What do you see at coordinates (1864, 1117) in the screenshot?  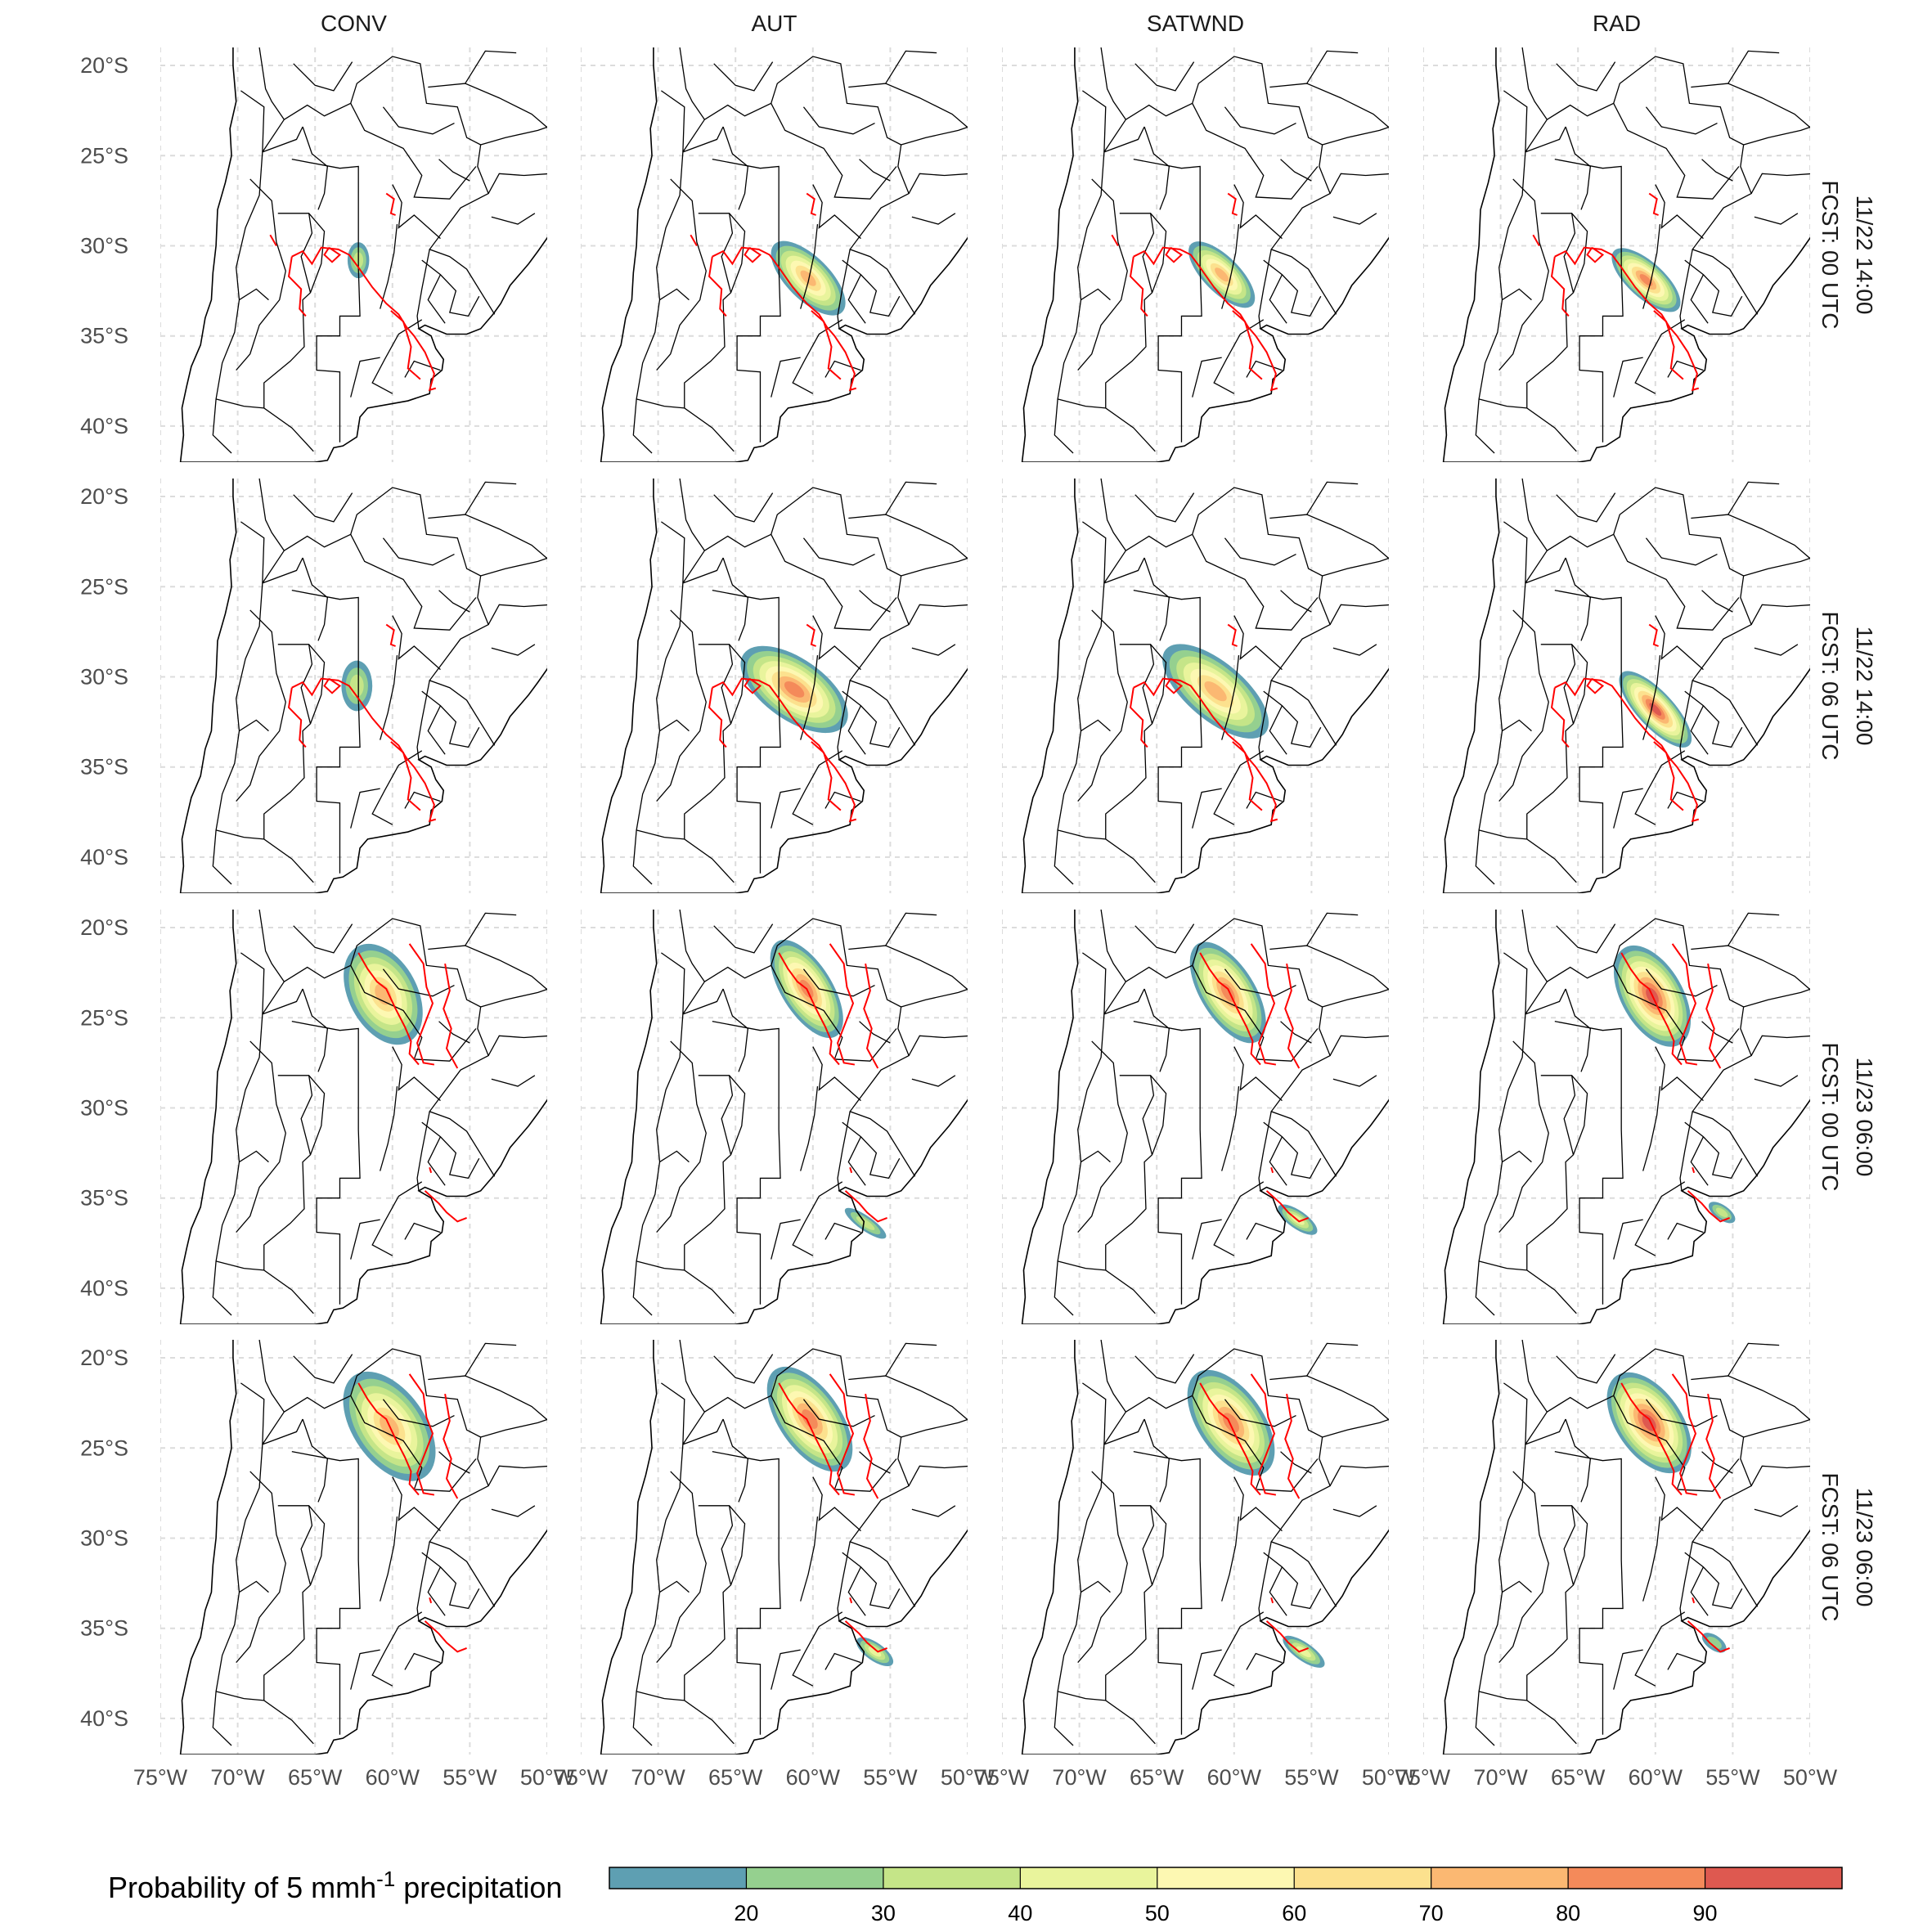 I see `row-label-line: 11/23 06:00` at bounding box center [1864, 1117].